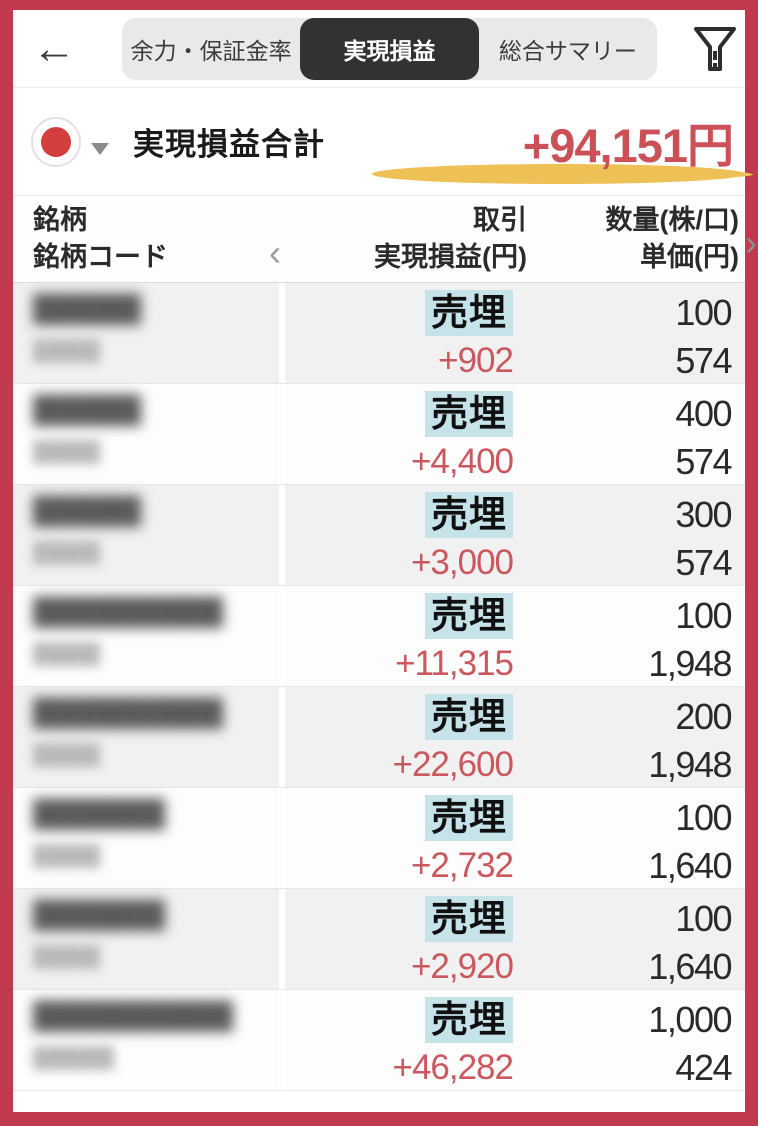 The width and height of the screenshot is (758, 1126). What do you see at coordinates (636, 737) in the screenshot?
I see `qty-cell: 200 1,948` at bounding box center [636, 737].